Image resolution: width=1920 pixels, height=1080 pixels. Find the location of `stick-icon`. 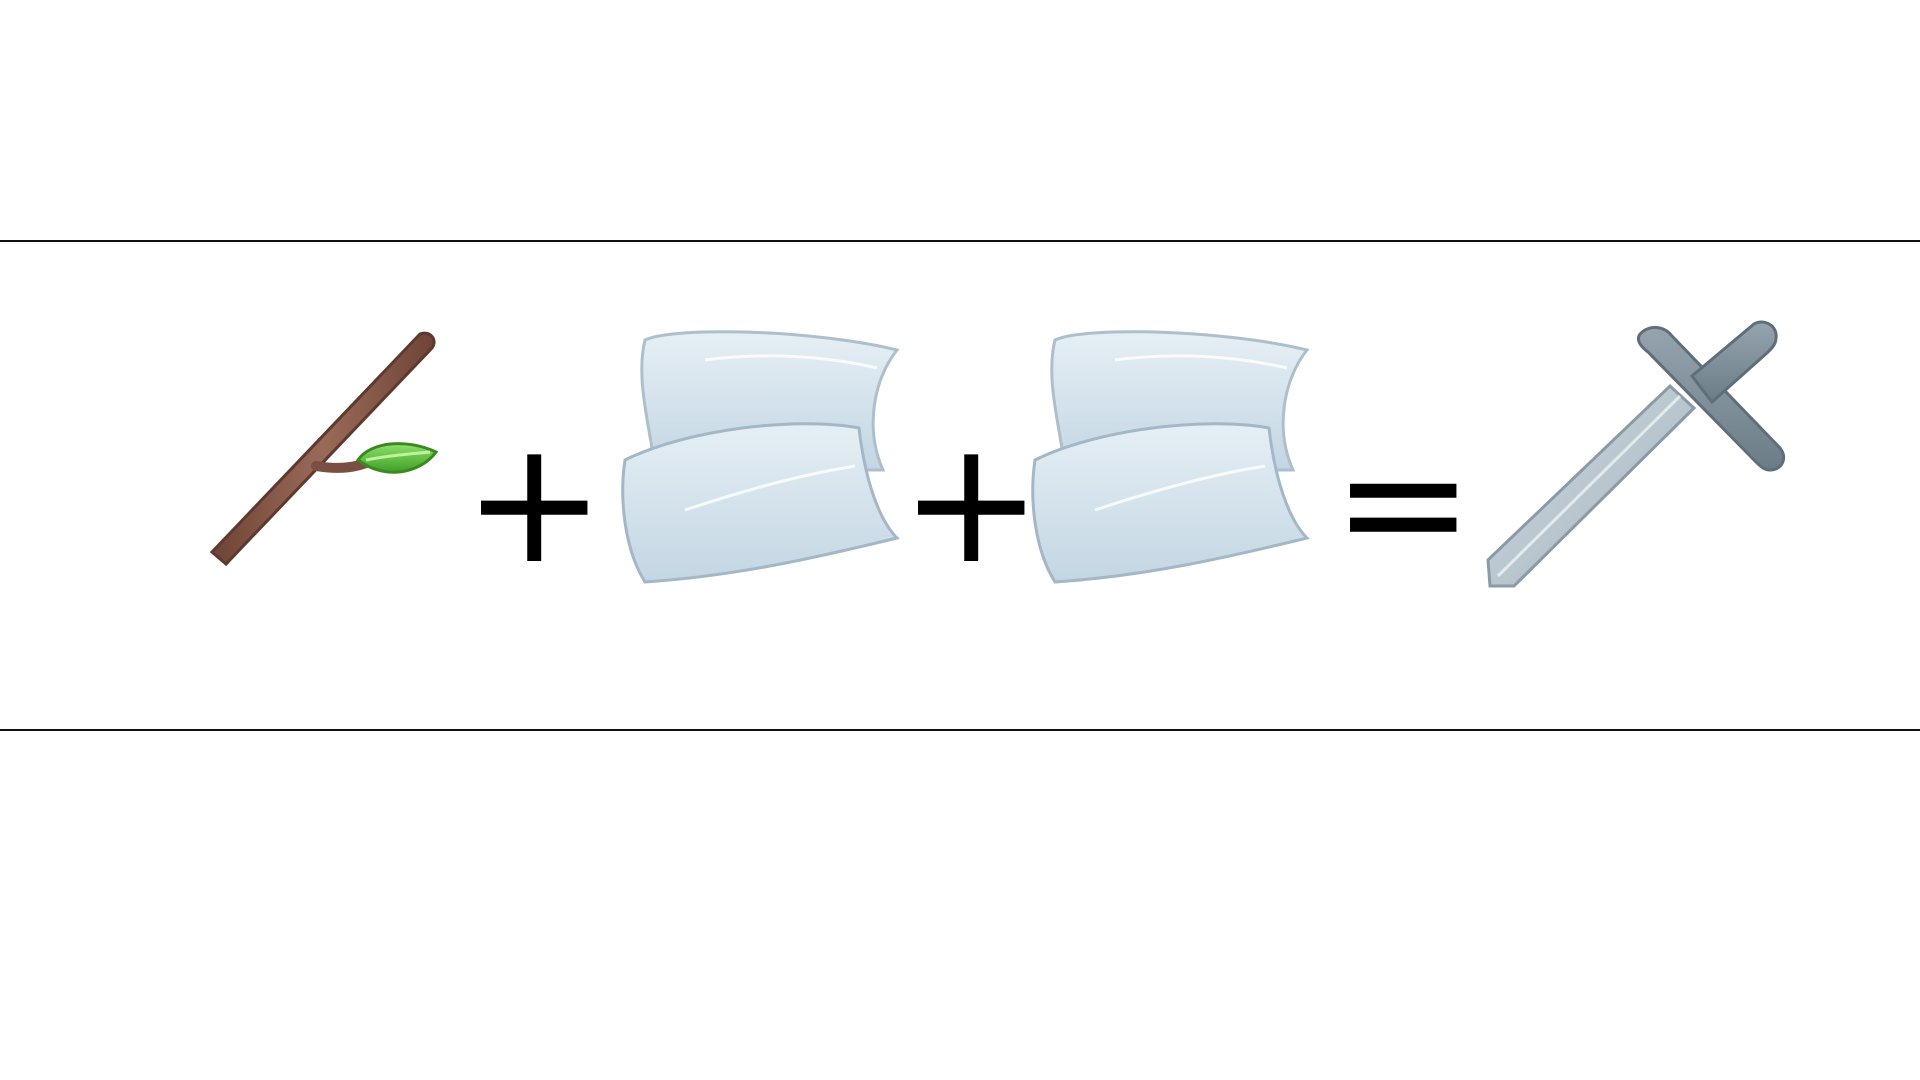

stick-icon is located at coordinates (320, 450).